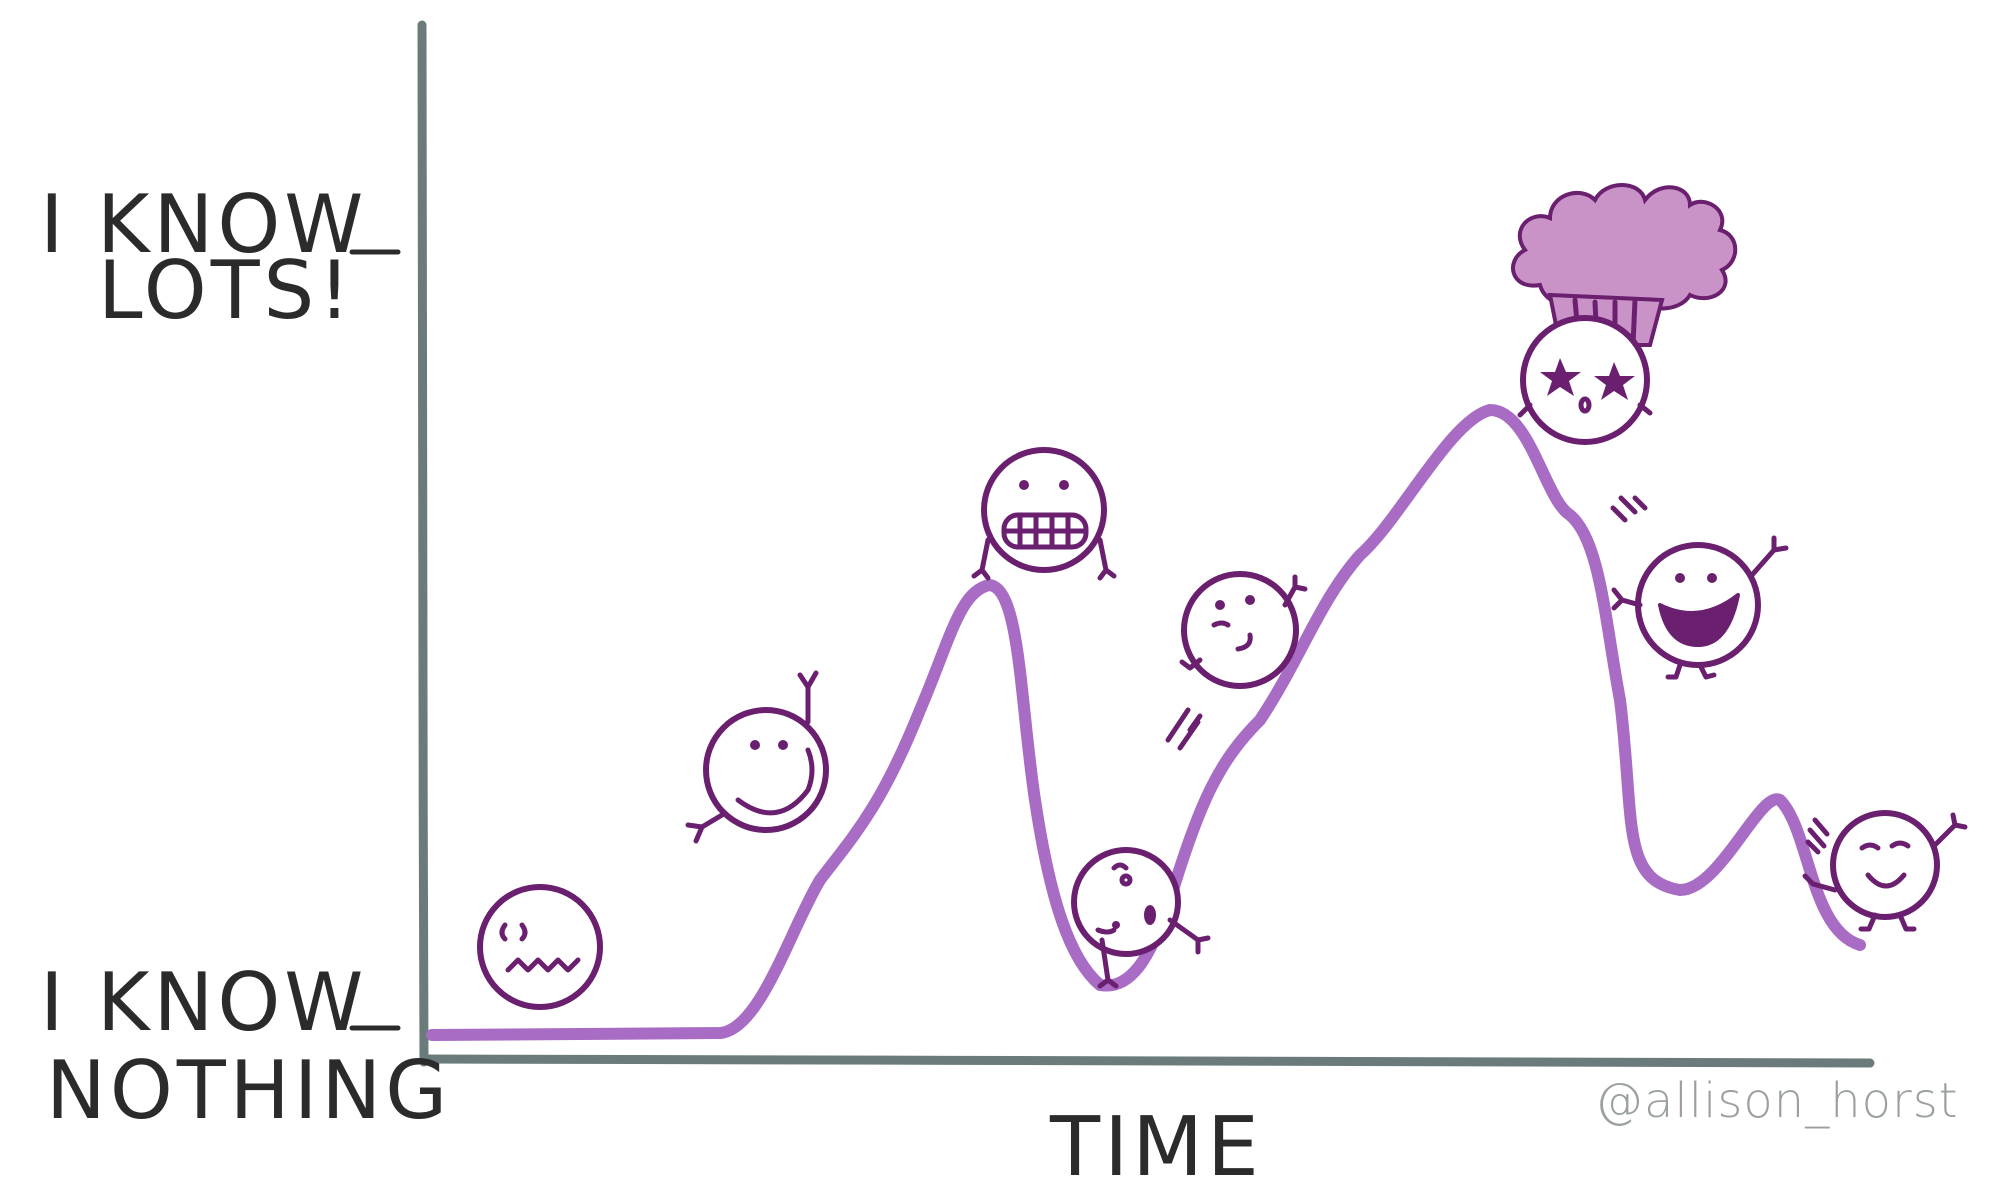 This screenshot has height=1183, width=2000. Describe the element at coordinates (1156, 1141) in the screenshot. I see `x-label-time: TIME` at that location.